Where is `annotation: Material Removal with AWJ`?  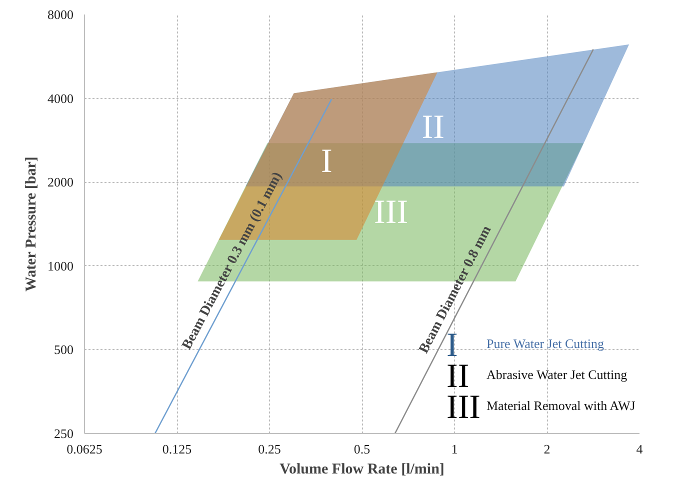
annotation: Material Removal with AWJ is located at coordinates (561, 405).